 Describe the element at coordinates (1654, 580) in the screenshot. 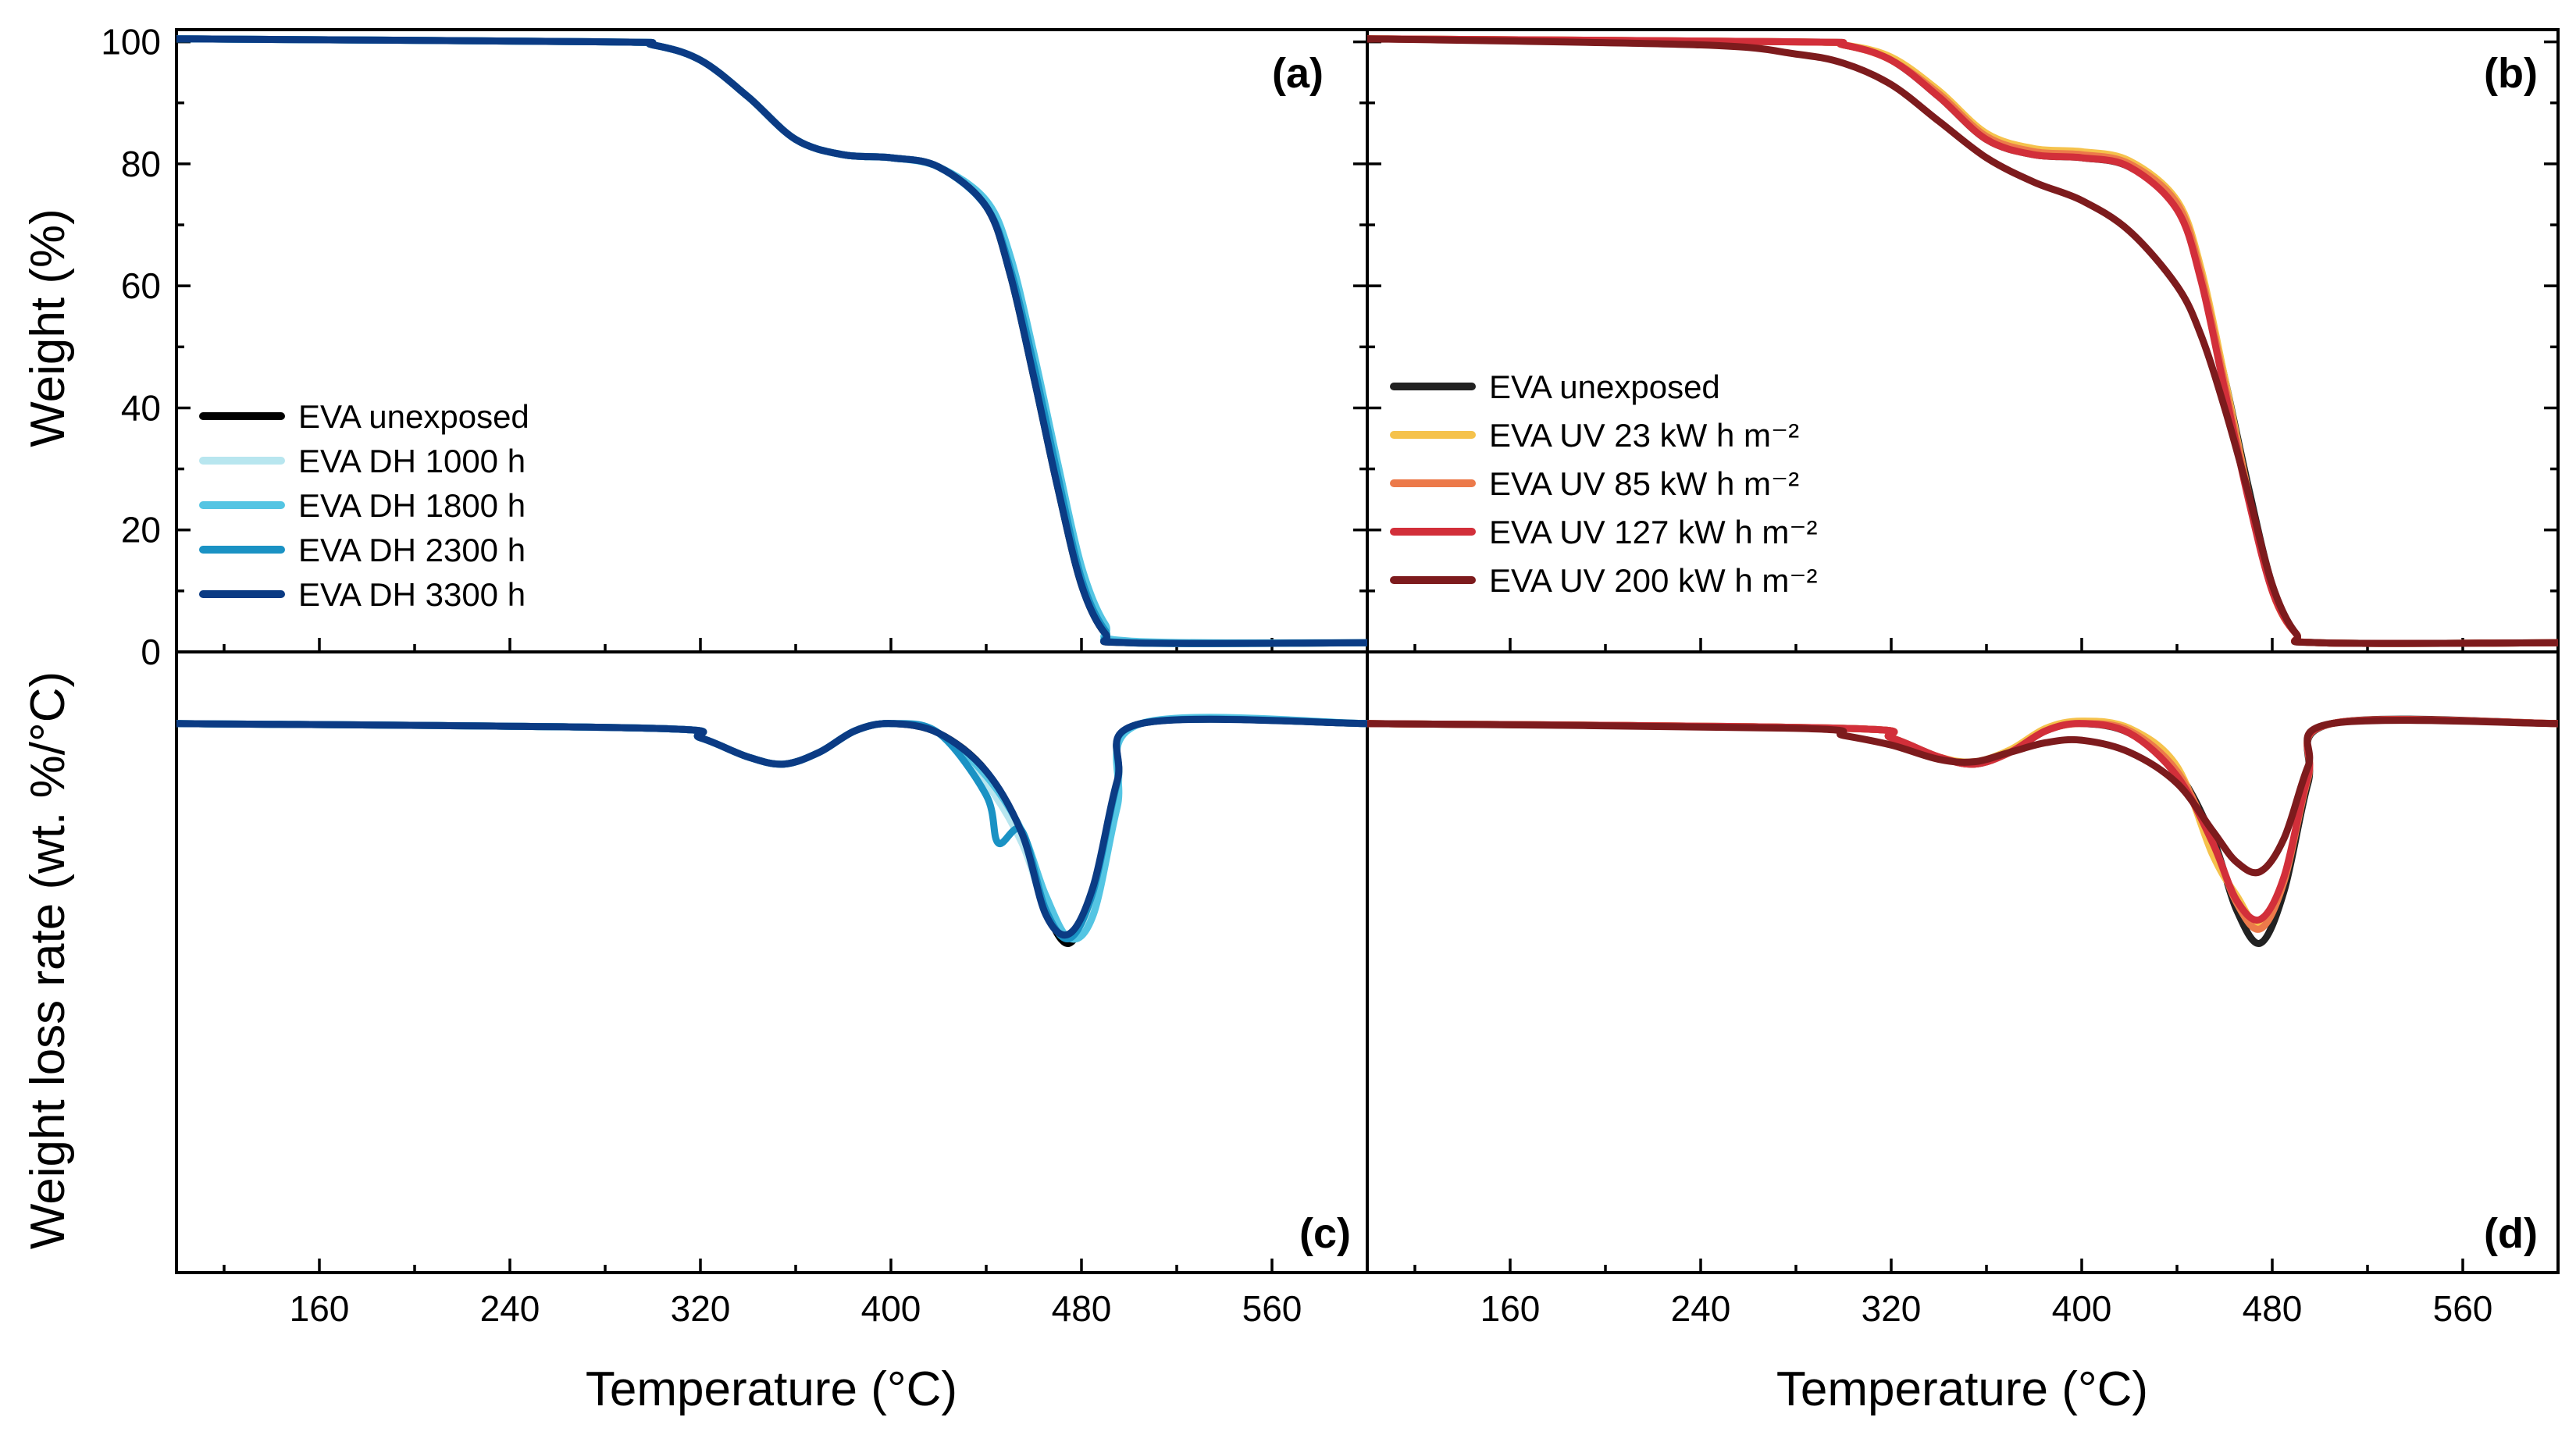

I see `legend-label: EVA UV 200 kW h m⁻²` at that location.